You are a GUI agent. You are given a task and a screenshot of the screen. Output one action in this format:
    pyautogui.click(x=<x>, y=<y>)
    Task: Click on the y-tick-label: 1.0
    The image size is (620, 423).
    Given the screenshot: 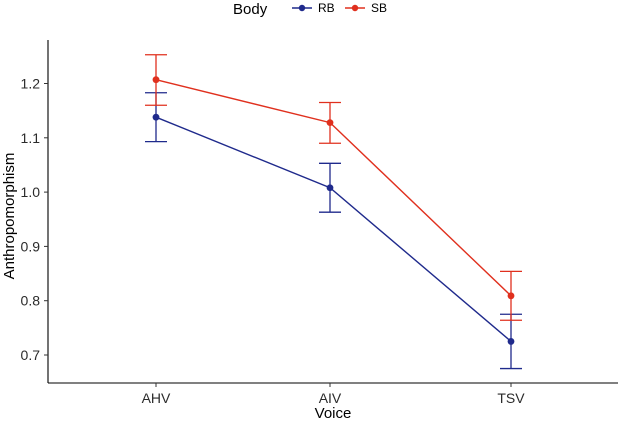 What is the action you would take?
    pyautogui.click(x=31, y=192)
    